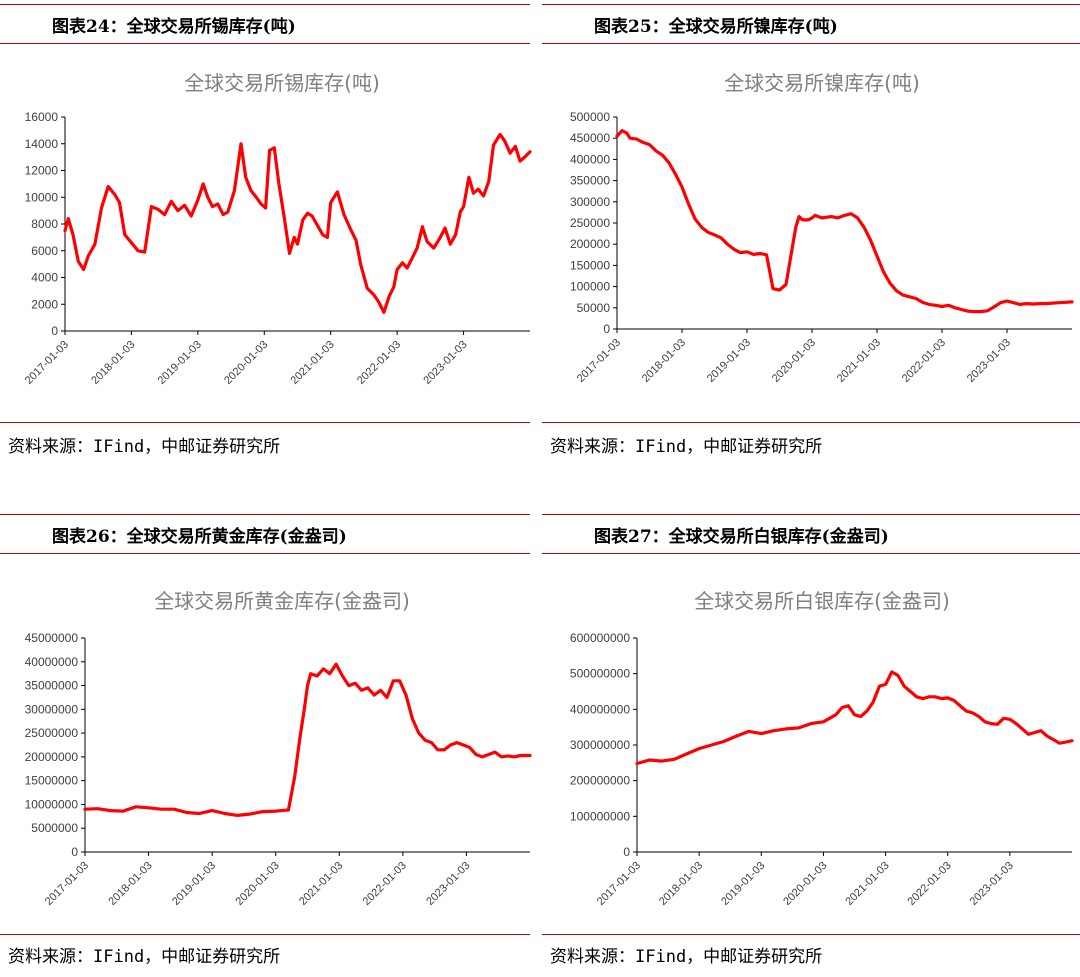  Describe the element at coordinates (42, 144) in the screenshot. I see `y-tick-label: 14000` at that location.